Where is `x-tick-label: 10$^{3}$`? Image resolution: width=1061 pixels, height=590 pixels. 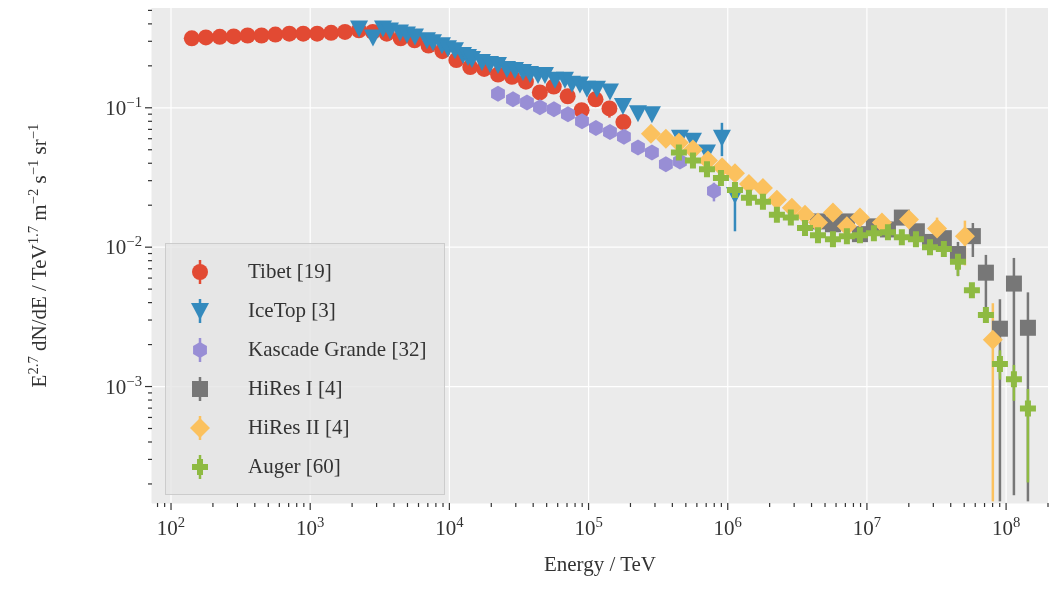 x-tick-label: 10$^{3}$ is located at coordinates (310, 527).